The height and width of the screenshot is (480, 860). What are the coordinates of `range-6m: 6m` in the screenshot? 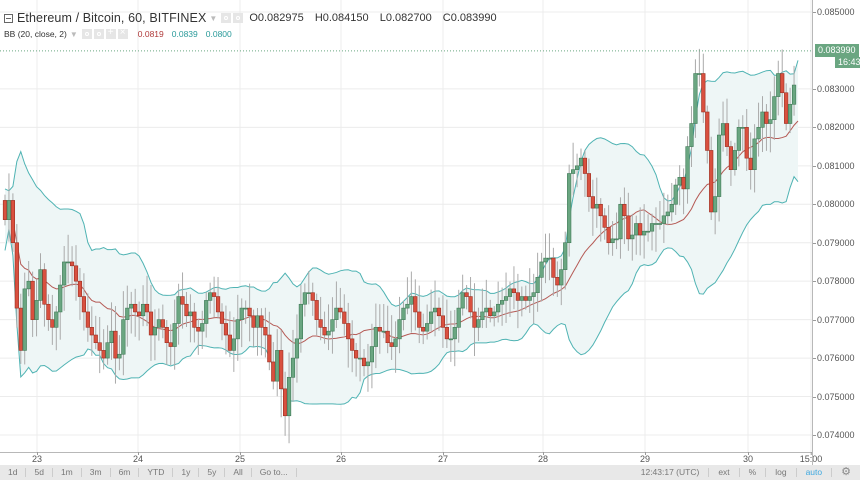 It's located at (125, 472).